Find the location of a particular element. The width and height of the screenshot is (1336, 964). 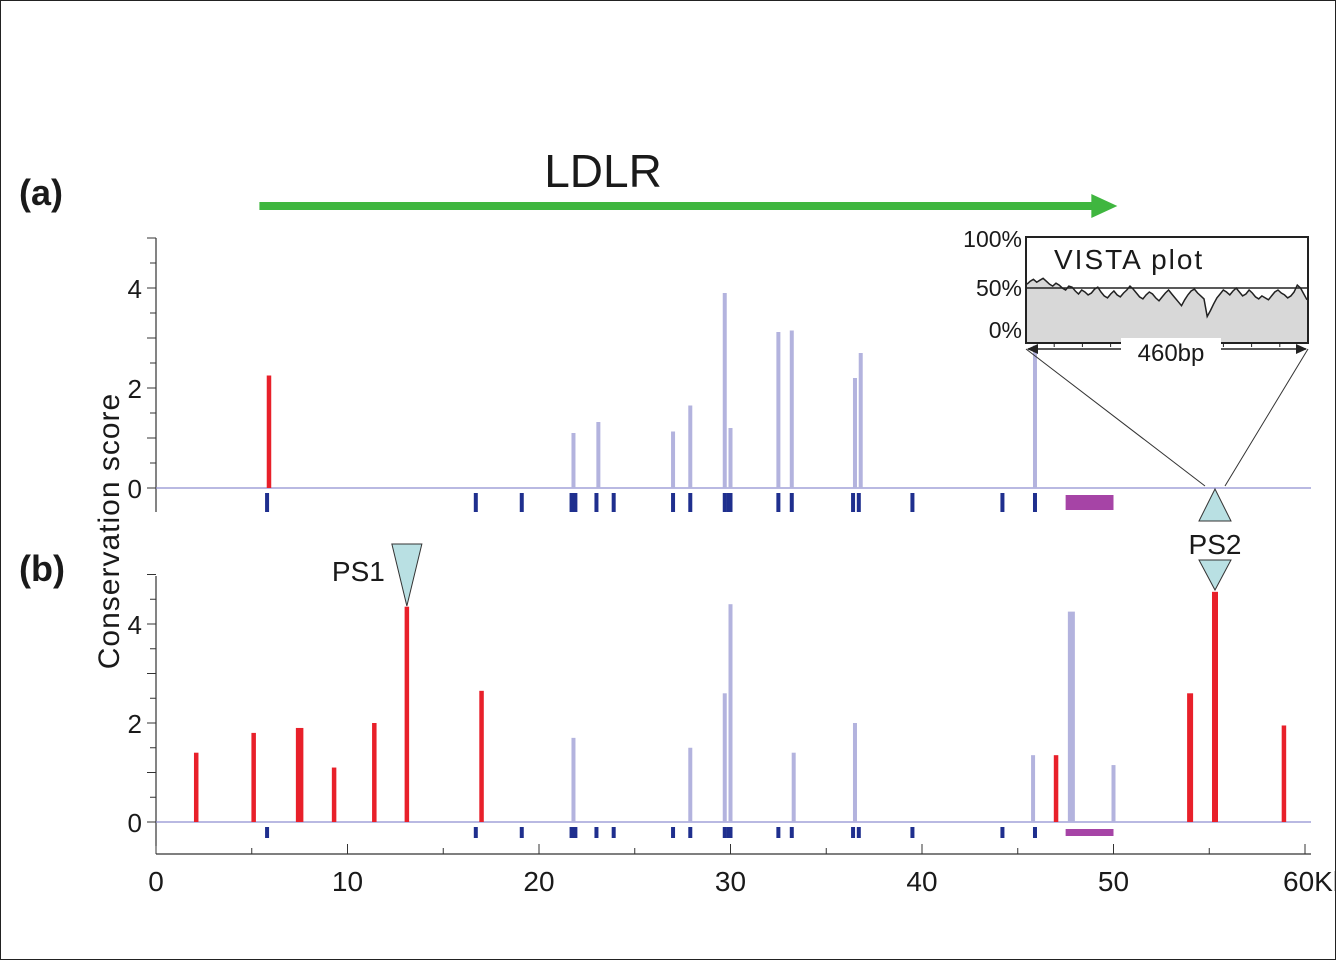

vista-y-label: 50% is located at coordinates (999, 288).